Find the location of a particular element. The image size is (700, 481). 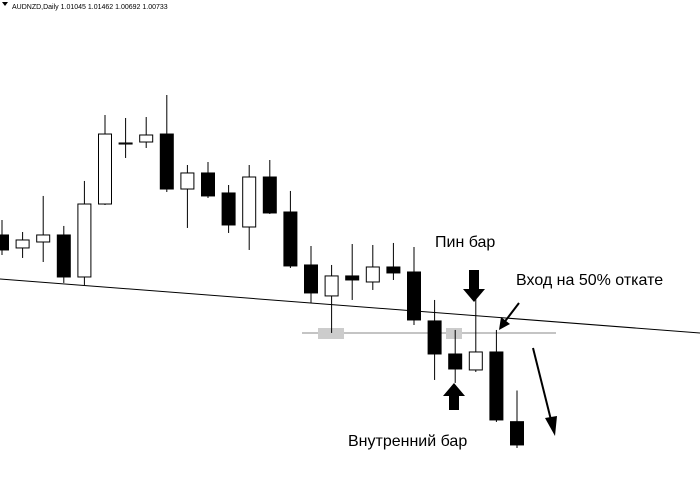

entry-arrow is located at coordinates (511, 313).